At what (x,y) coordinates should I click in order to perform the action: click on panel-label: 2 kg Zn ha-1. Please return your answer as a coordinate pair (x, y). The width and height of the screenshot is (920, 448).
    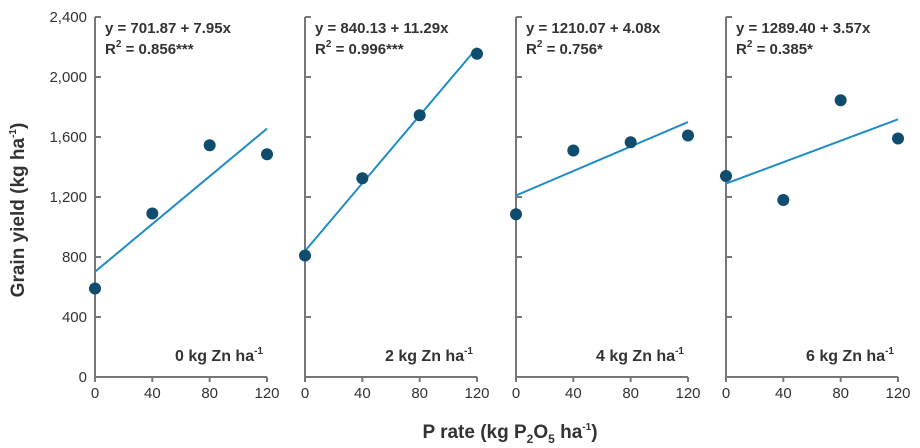
    Looking at the image, I should click on (429, 355).